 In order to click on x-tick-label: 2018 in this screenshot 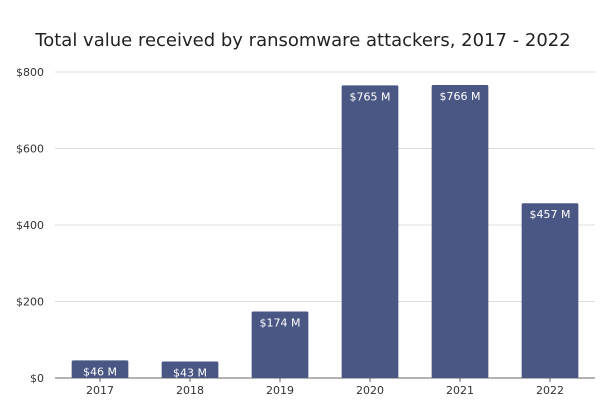, I will do `click(190, 390)`.